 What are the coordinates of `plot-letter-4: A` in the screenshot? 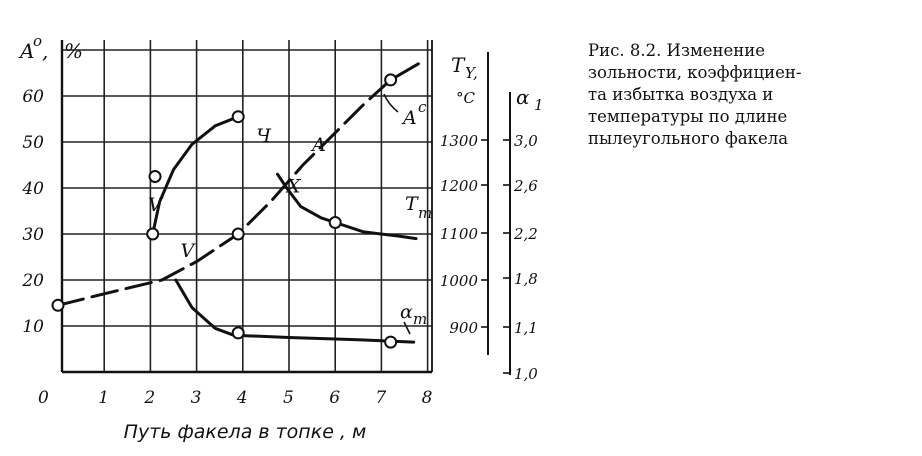 It's located at (318, 145).